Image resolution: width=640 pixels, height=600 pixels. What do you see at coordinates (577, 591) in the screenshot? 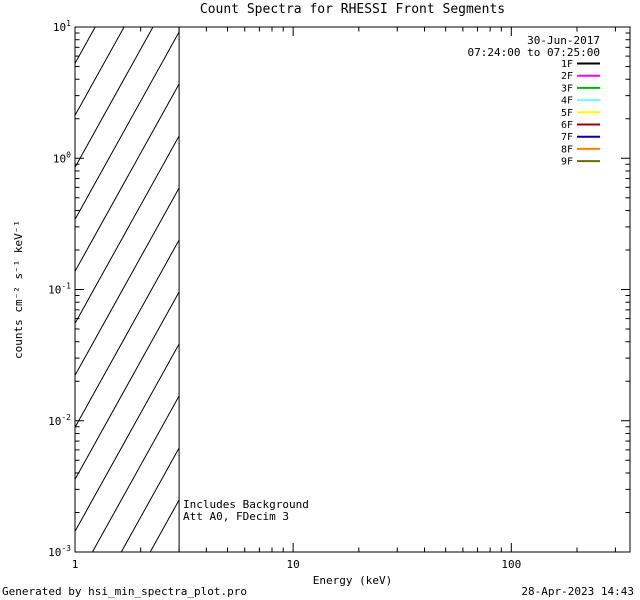
I see `footer-timestamp: 28-Apr-2023 14:43` at bounding box center [577, 591].